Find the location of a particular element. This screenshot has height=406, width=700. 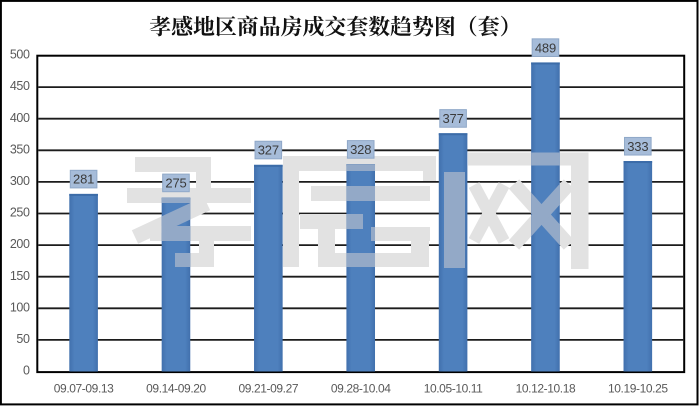

svg-text: 200 is located at coordinates (20, 244).